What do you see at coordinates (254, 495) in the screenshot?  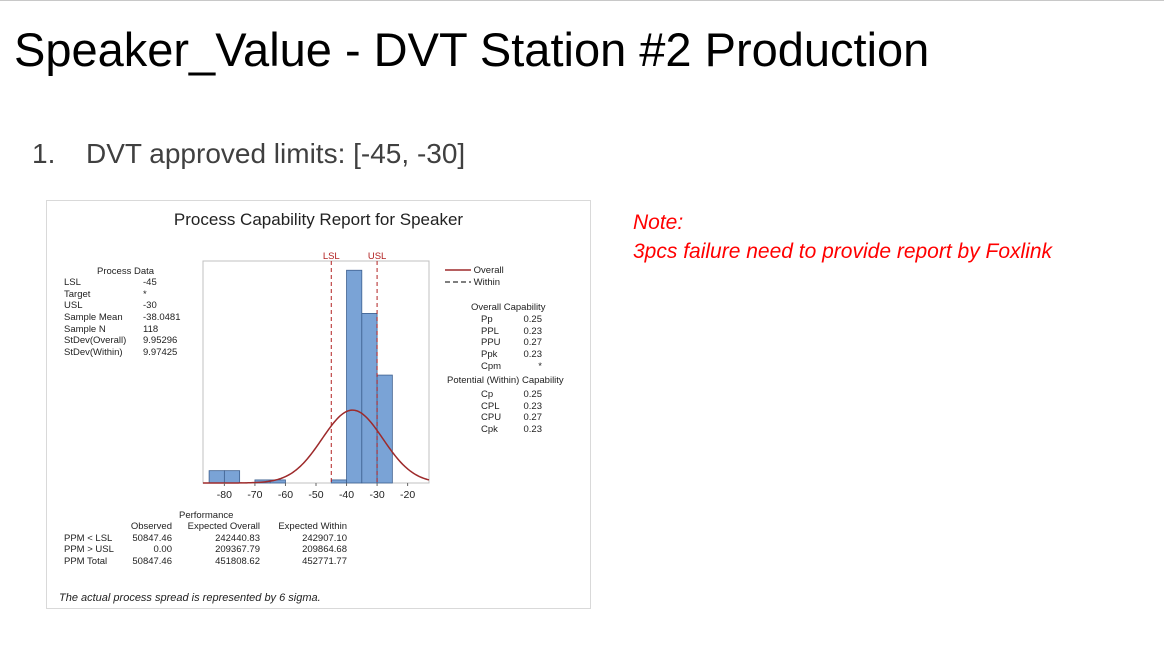 I see `x-tick-label: -70` at bounding box center [254, 495].